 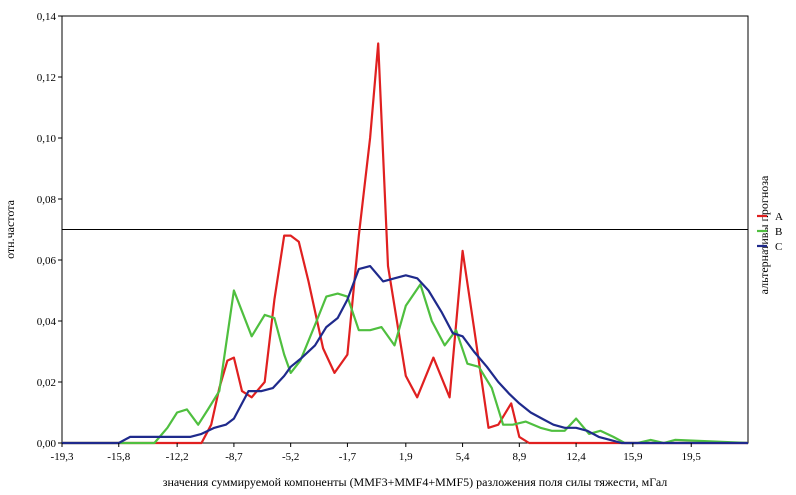 What do you see at coordinates (62, 457) in the screenshot?
I see `x-tick-label: -19,3` at bounding box center [62, 457].